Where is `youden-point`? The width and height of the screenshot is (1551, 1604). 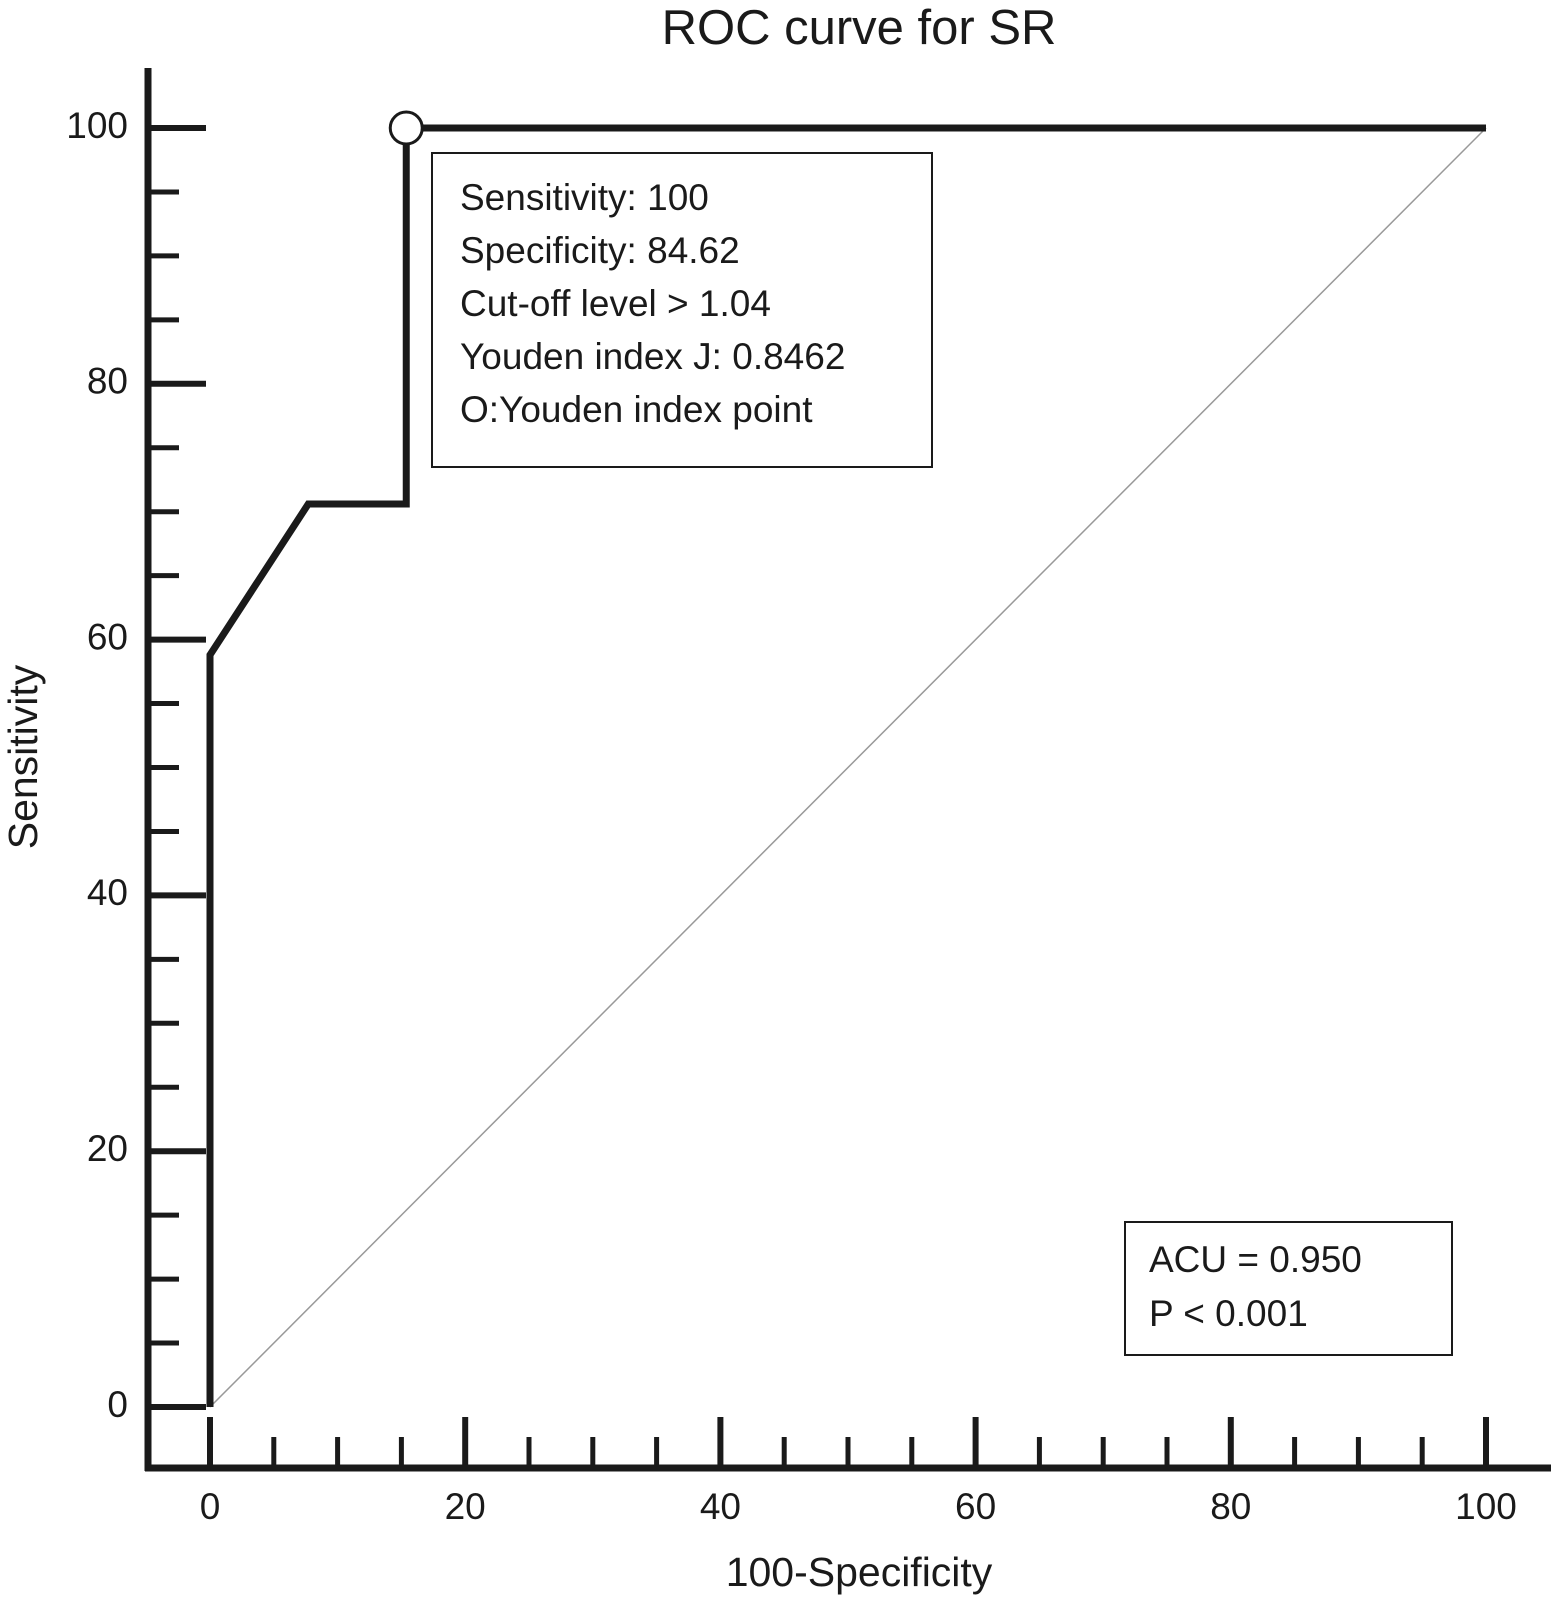 youden-point is located at coordinates (406, 128).